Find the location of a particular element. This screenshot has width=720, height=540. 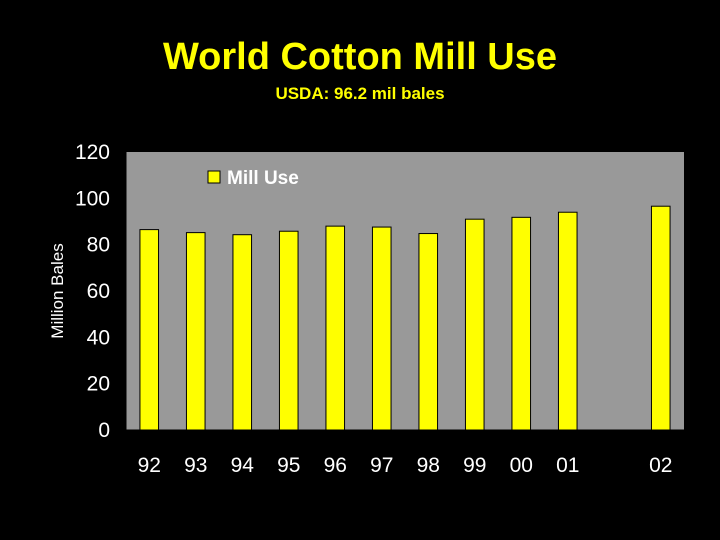

x-tick-label: 97 is located at coordinates (381, 465).